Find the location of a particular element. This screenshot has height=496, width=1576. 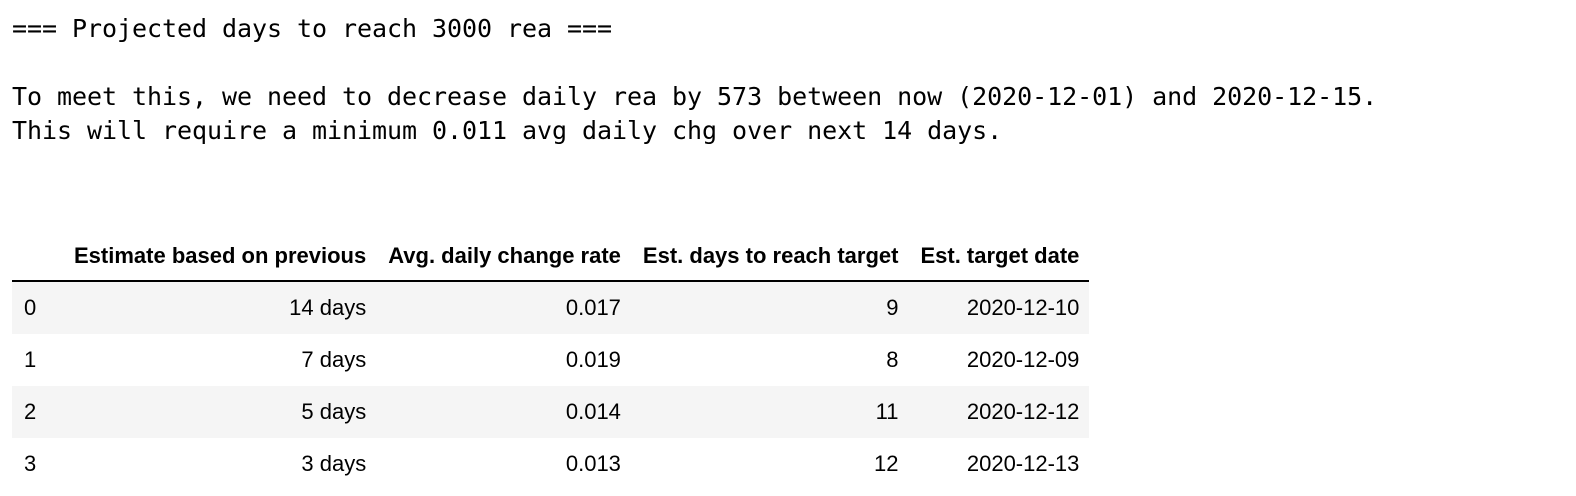

row-index: 0 is located at coordinates (30, 307).